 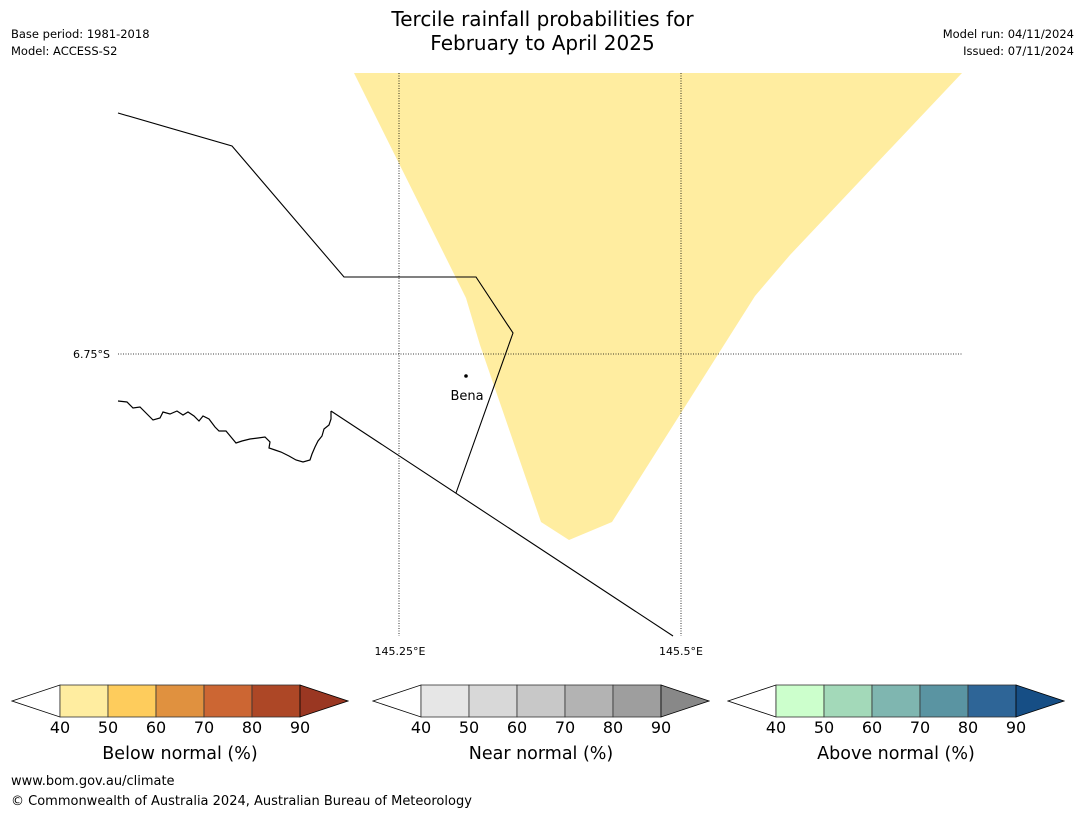 What do you see at coordinates (541, 754) in the screenshot?
I see `colorbar-label: Near normal (%)` at bounding box center [541, 754].